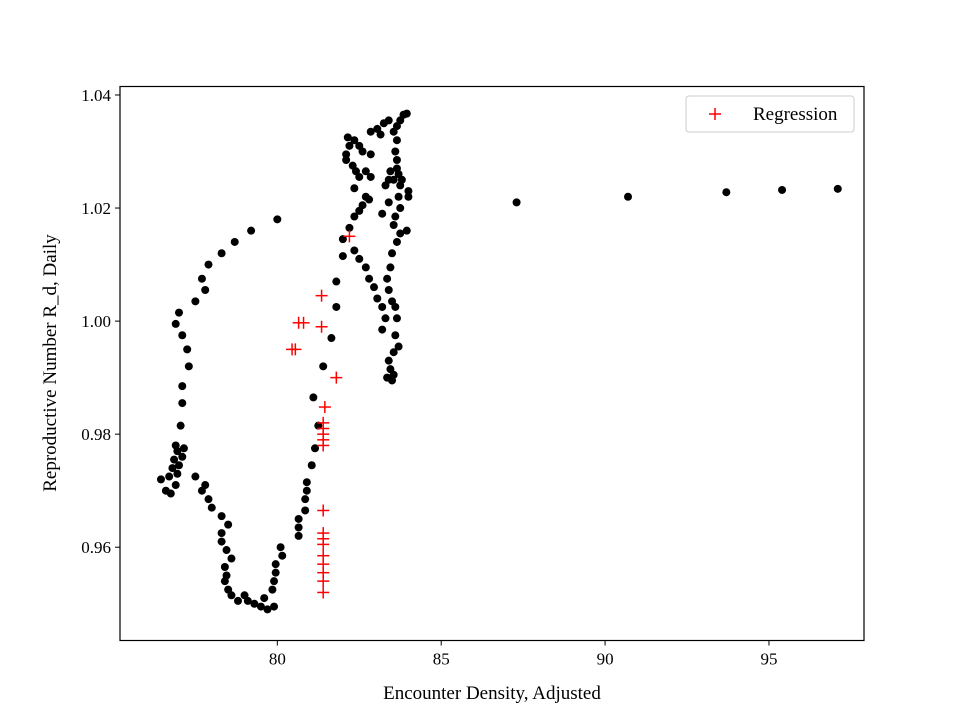  What do you see at coordinates (768, 659) in the screenshot?
I see `x-tick-label: 95` at bounding box center [768, 659].